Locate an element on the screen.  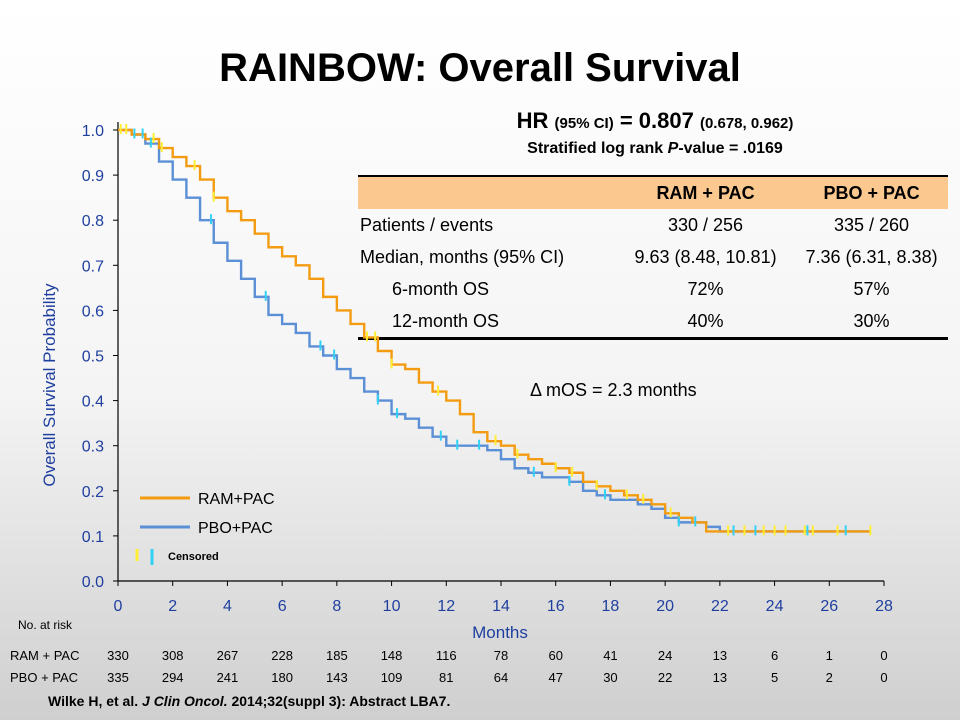
stats-cell-pbo: 7.36 (6.31, 8.38) is located at coordinates (871, 256).